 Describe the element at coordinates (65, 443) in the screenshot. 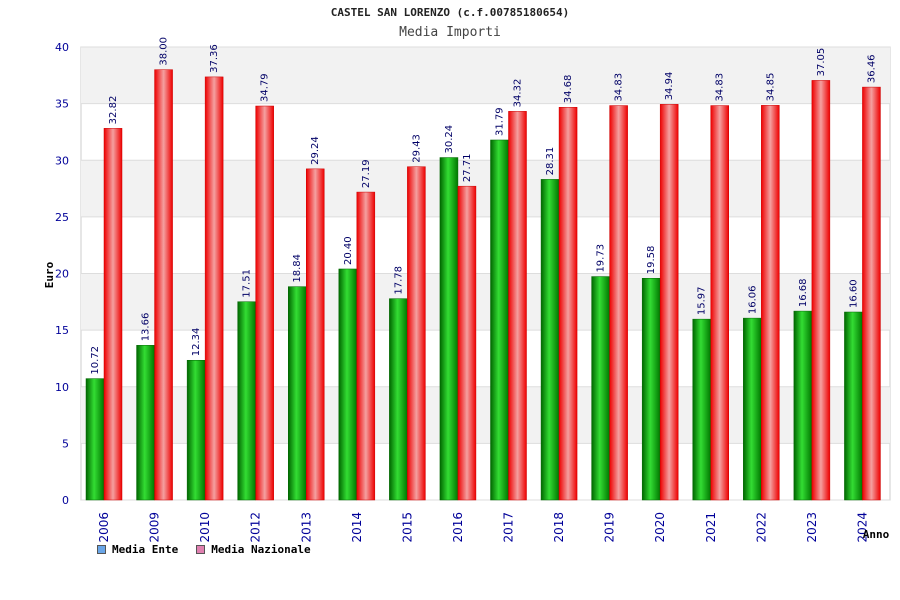

I see `y-tick-label: 5` at that location.